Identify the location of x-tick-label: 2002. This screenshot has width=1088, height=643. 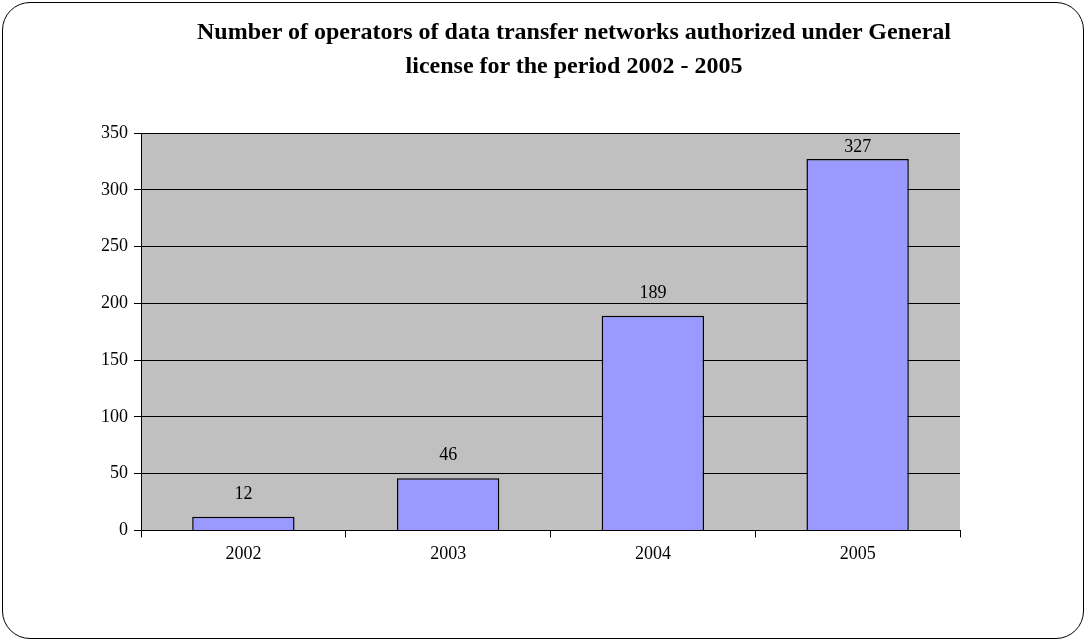
(243, 552).